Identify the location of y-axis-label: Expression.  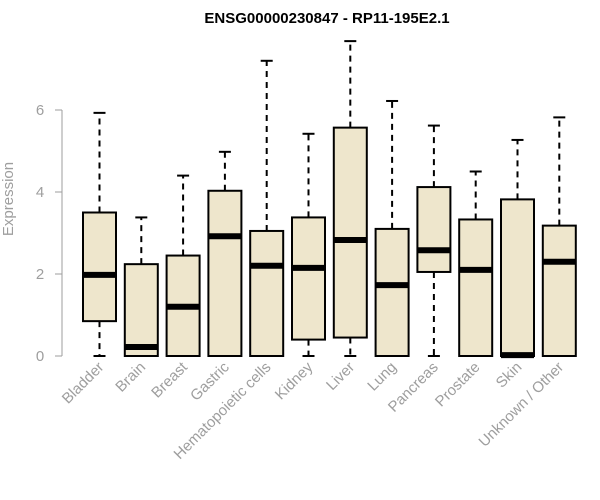
(8, 199).